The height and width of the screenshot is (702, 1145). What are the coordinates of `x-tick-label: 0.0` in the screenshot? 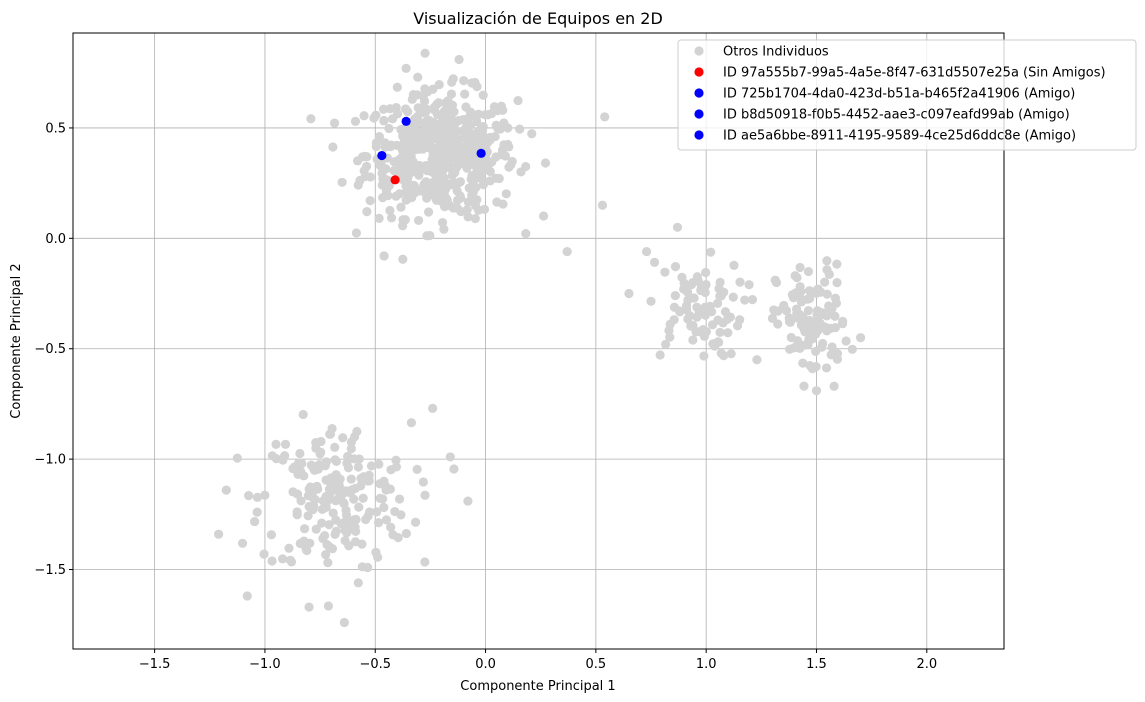 It's located at (485, 664).